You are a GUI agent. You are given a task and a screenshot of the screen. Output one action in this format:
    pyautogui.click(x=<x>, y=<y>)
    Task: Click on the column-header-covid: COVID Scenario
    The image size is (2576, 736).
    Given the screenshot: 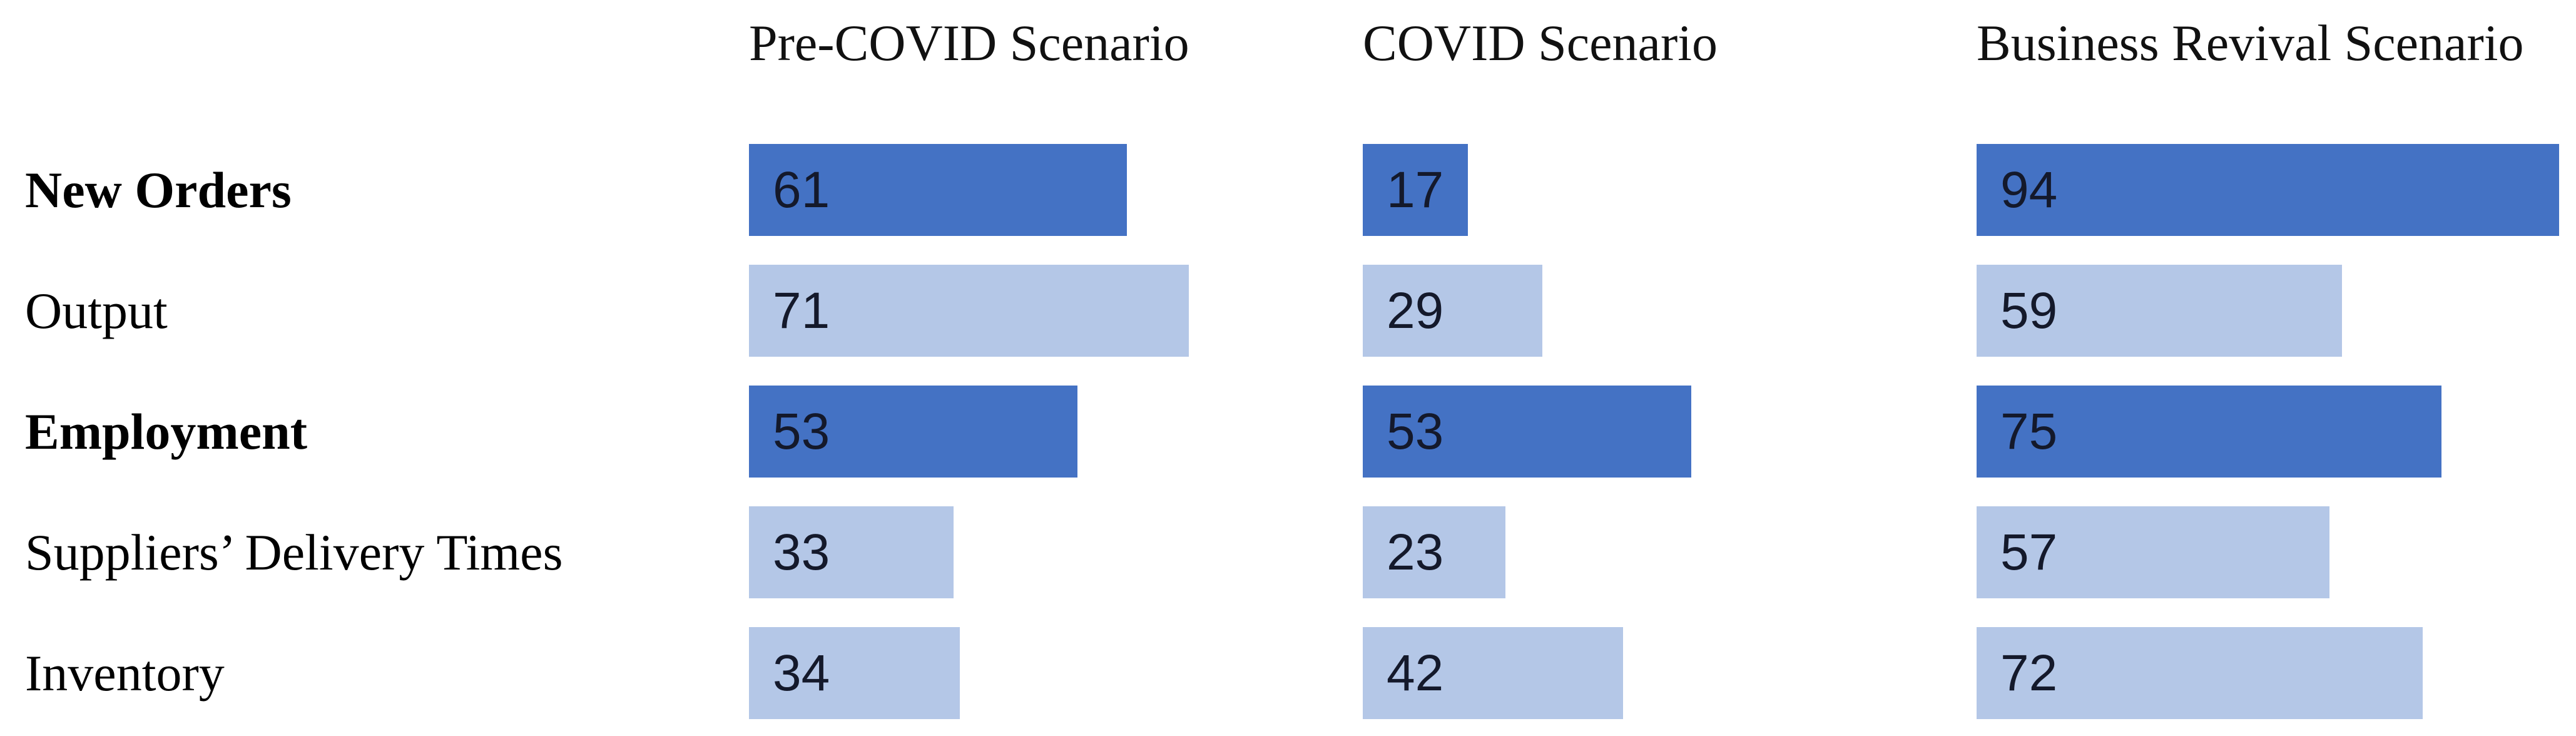 What is the action you would take?
    pyautogui.click(x=1541, y=42)
    